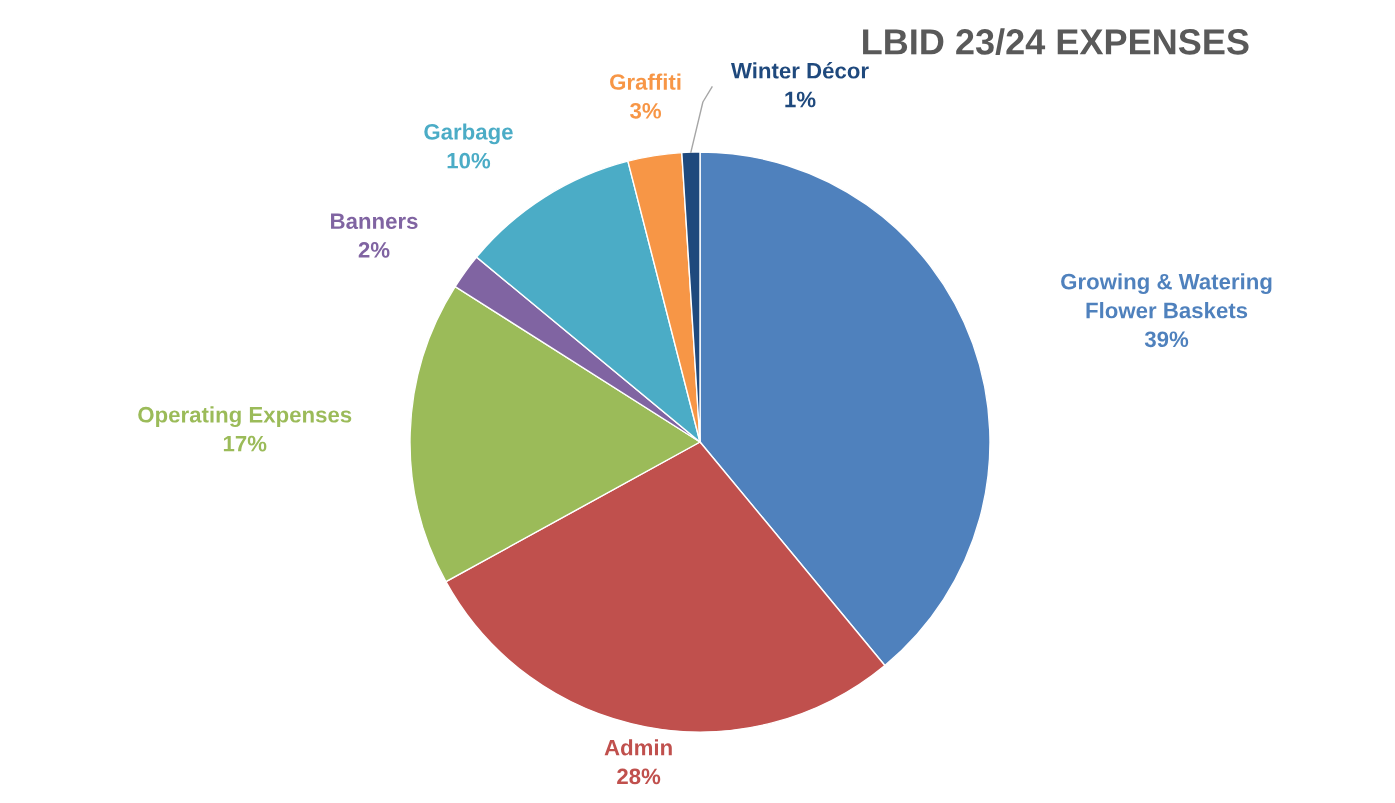 The image size is (1395, 803). What do you see at coordinates (645, 81) in the screenshot?
I see `slice-label: Graffiti` at bounding box center [645, 81].